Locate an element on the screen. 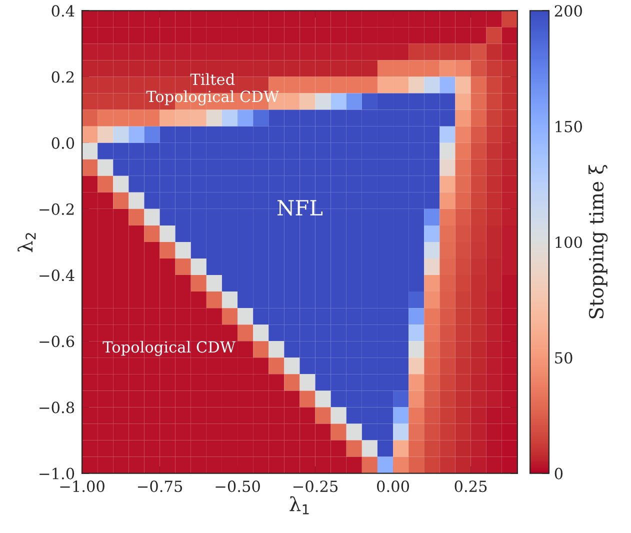 The height and width of the screenshot is (533, 631). y-tick-label: 0.2 is located at coordinates (63, 77).